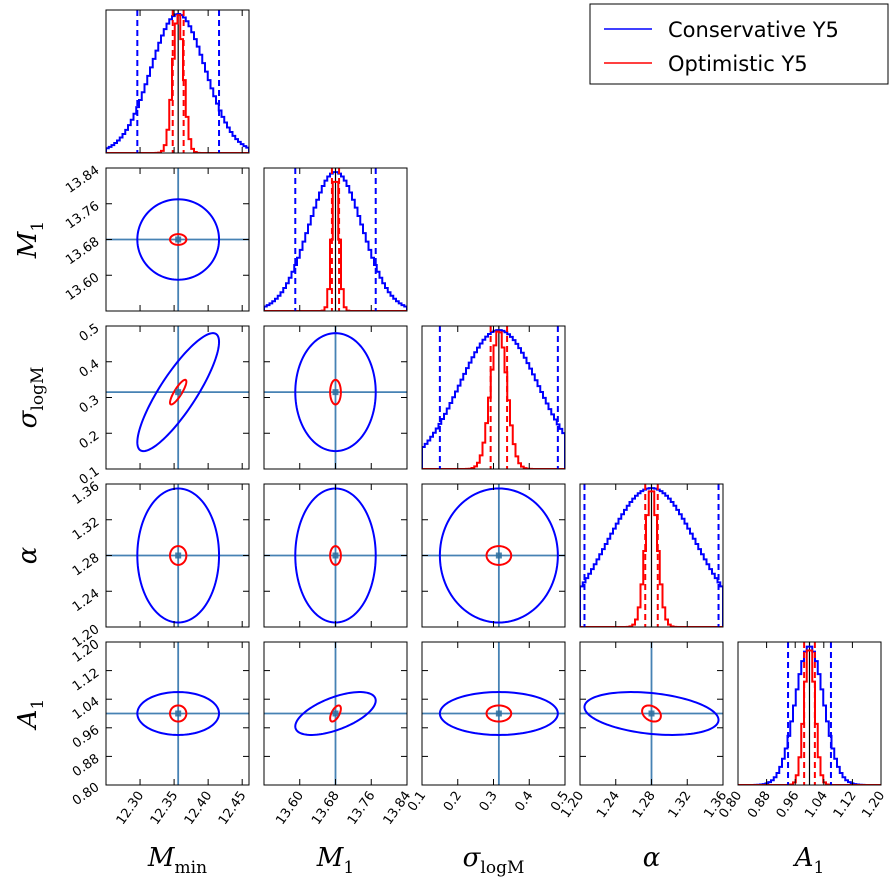 The image size is (892, 880). I want to click on x-tick-label: 1.24, so click(608, 805).